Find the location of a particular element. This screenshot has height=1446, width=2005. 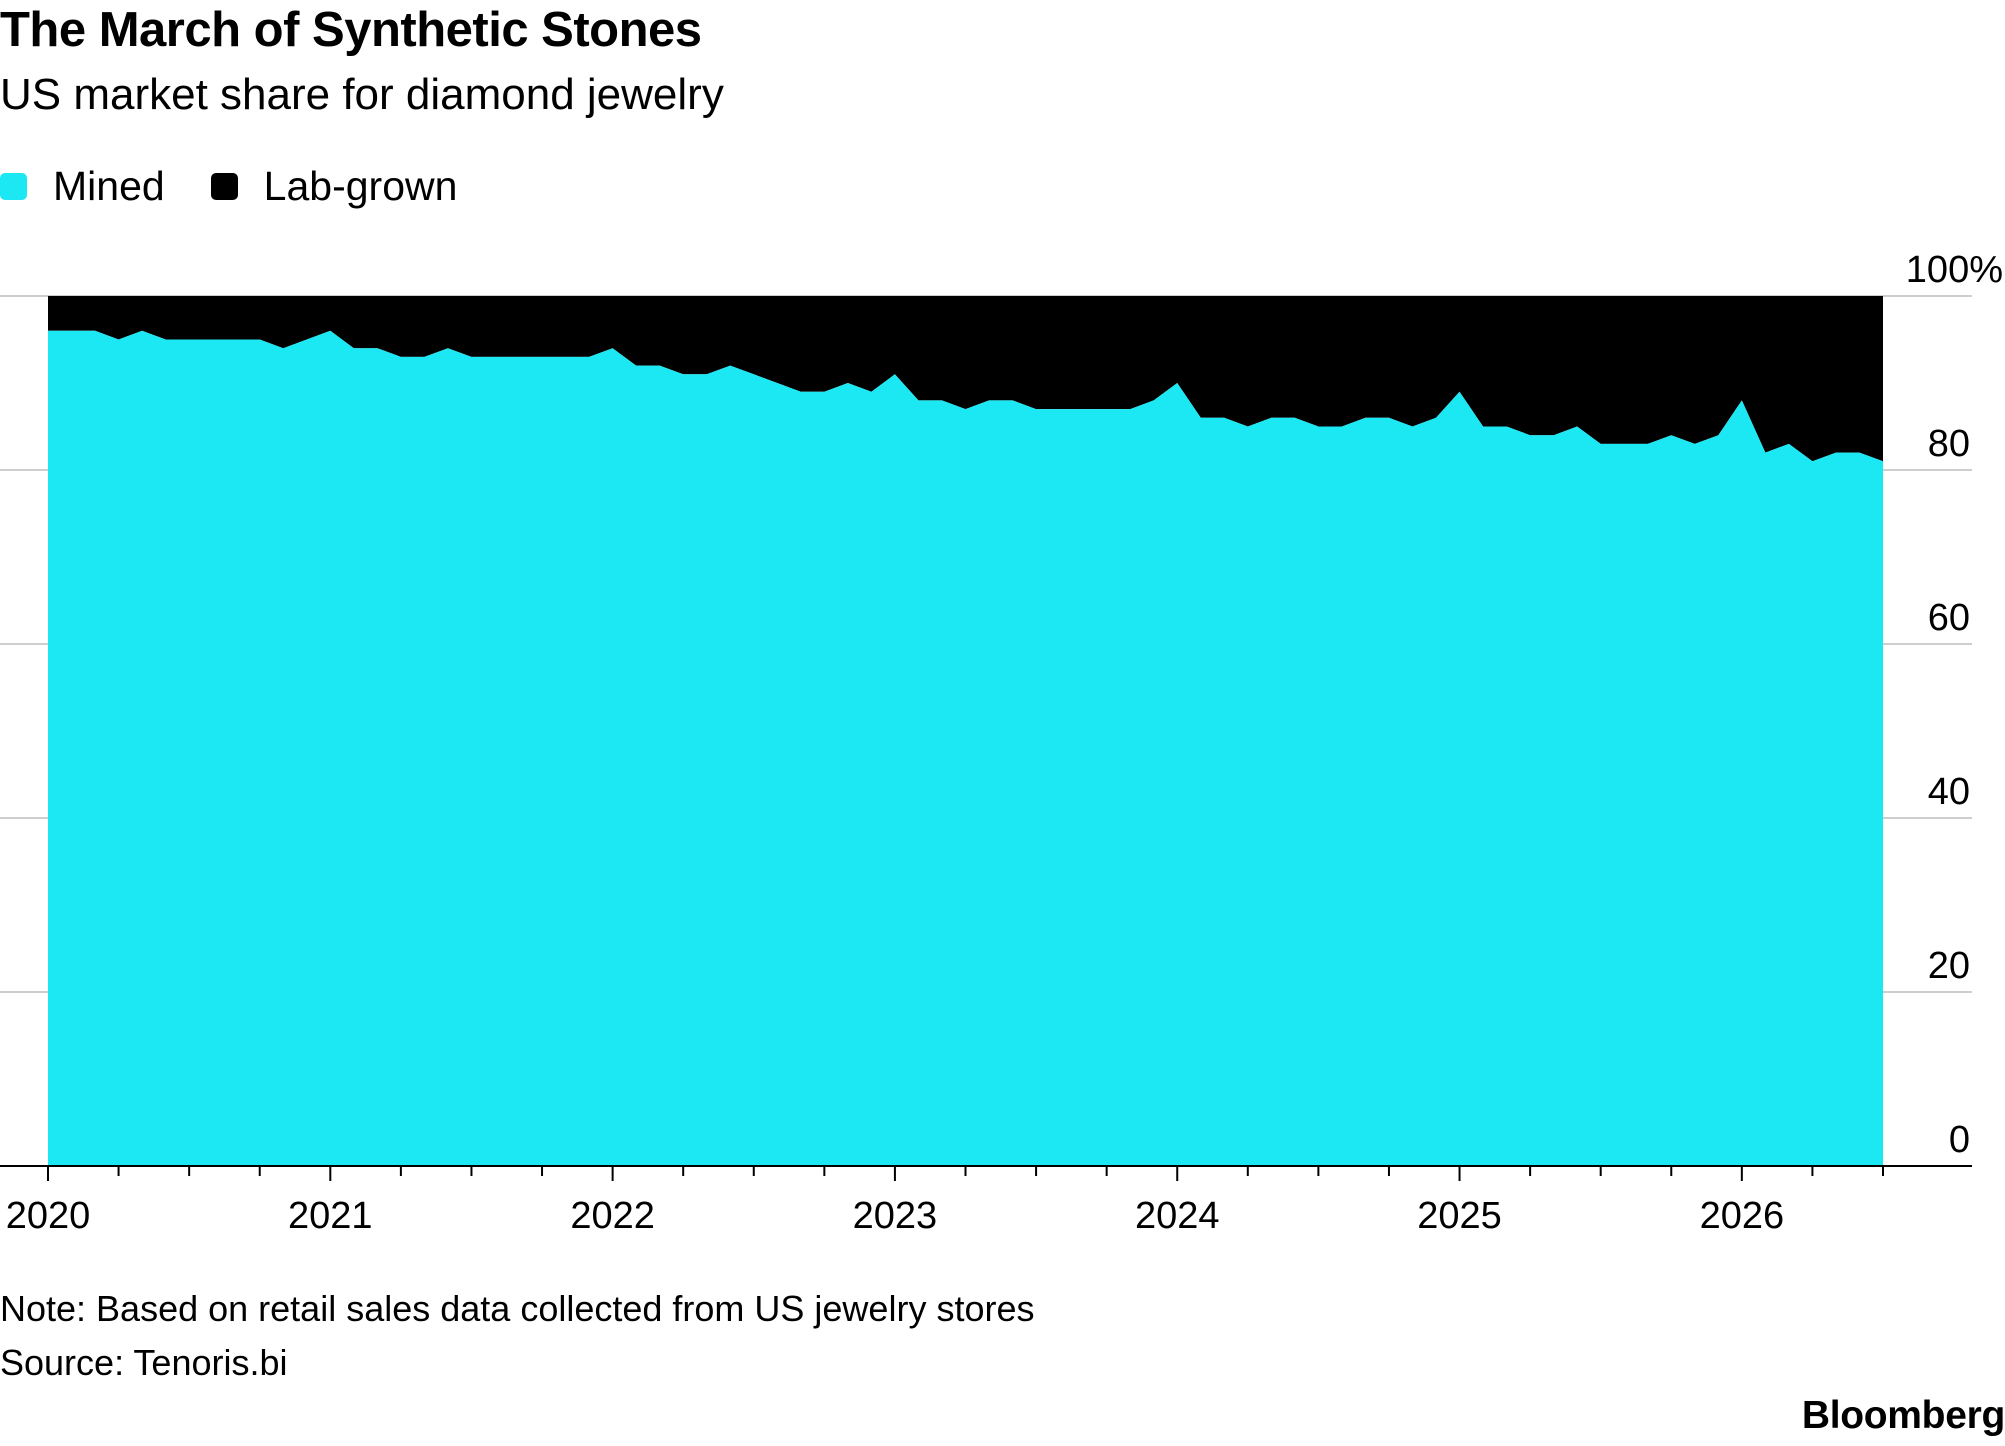

legend: Mined Lab-grown is located at coordinates (251, 186).